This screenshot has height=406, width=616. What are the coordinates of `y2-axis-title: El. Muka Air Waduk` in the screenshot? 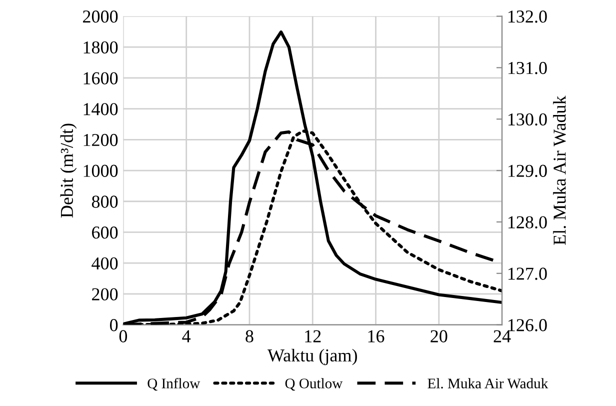 It's located at (559, 170).